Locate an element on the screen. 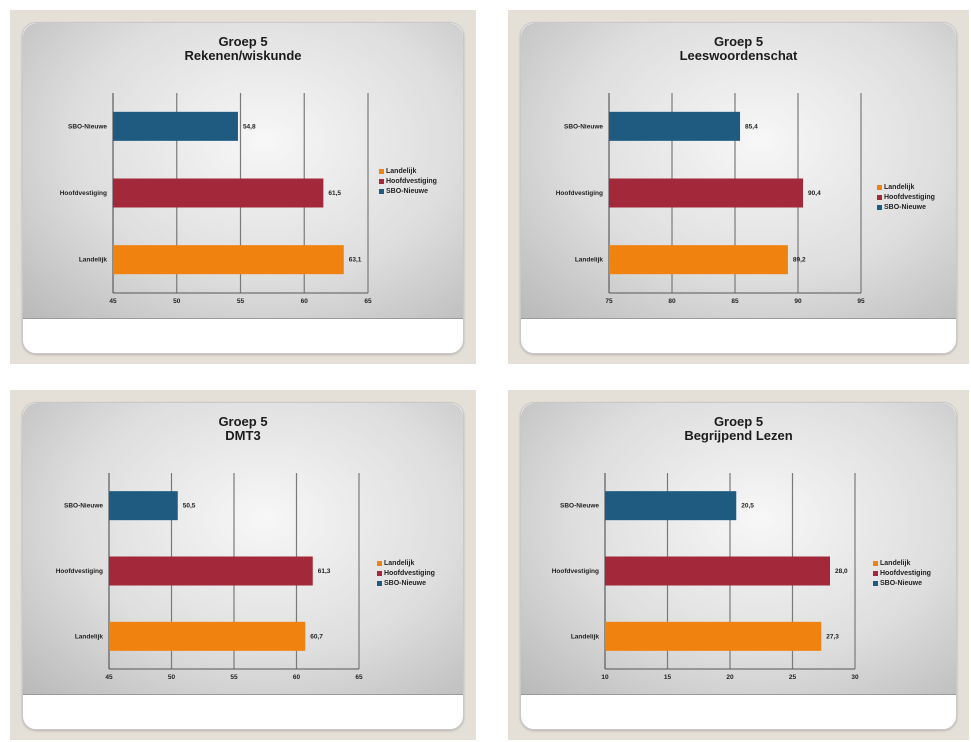  x-tick-label: 85 is located at coordinates (735, 301).